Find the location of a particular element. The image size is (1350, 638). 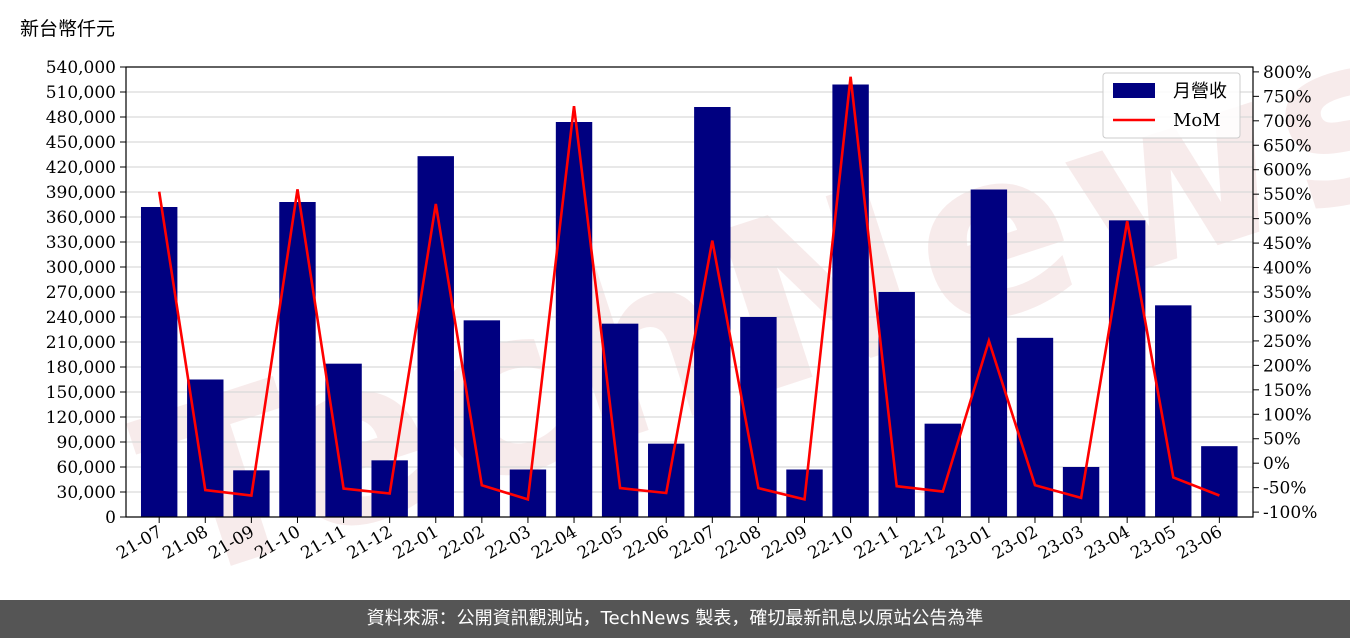

y-right-tick-label: 450% is located at coordinates (1287, 244).